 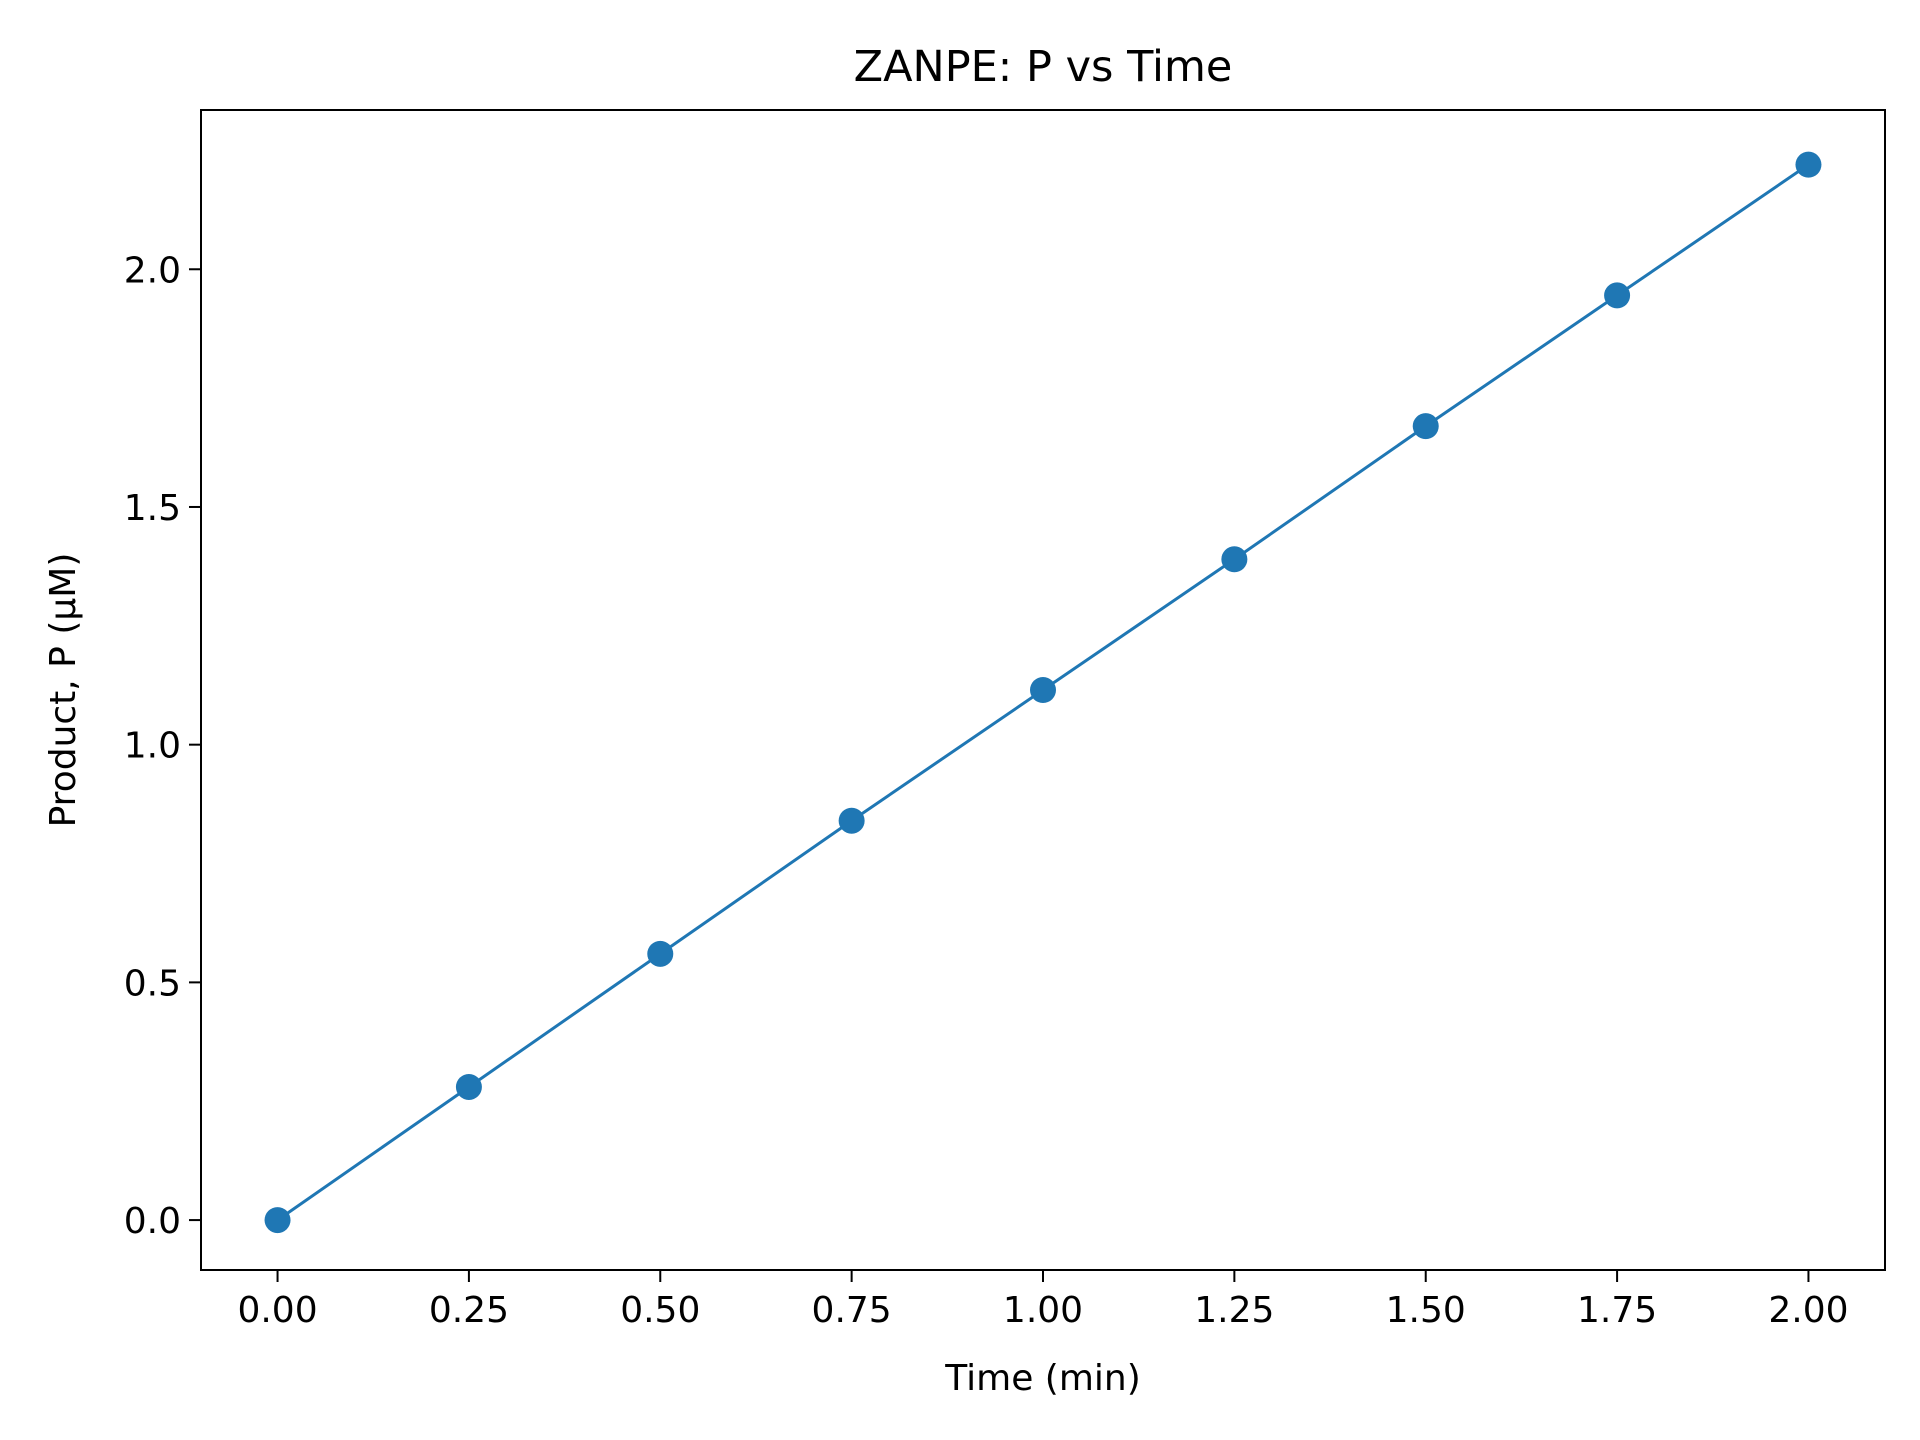 What do you see at coordinates (1426, 1310) in the screenshot?
I see `x-tick-label: 1.50` at bounding box center [1426, 1310].